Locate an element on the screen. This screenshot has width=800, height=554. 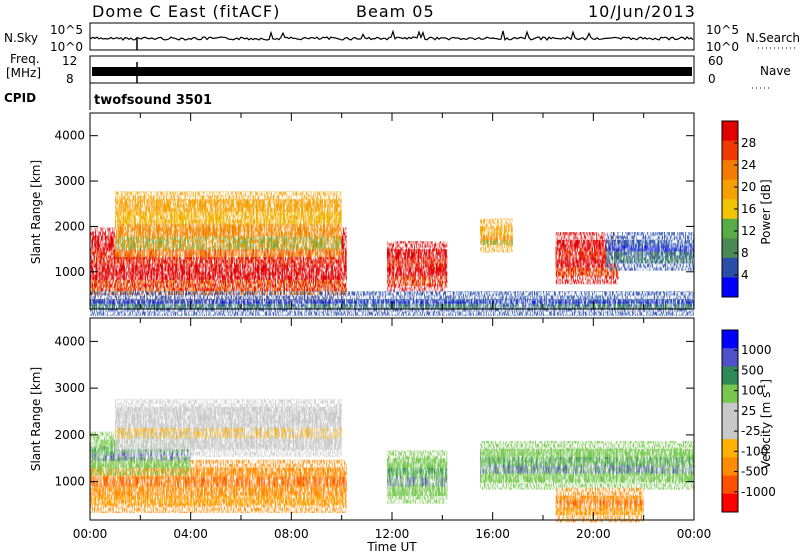
nsearch-label: N.Search is located at coordinates (773, 38).